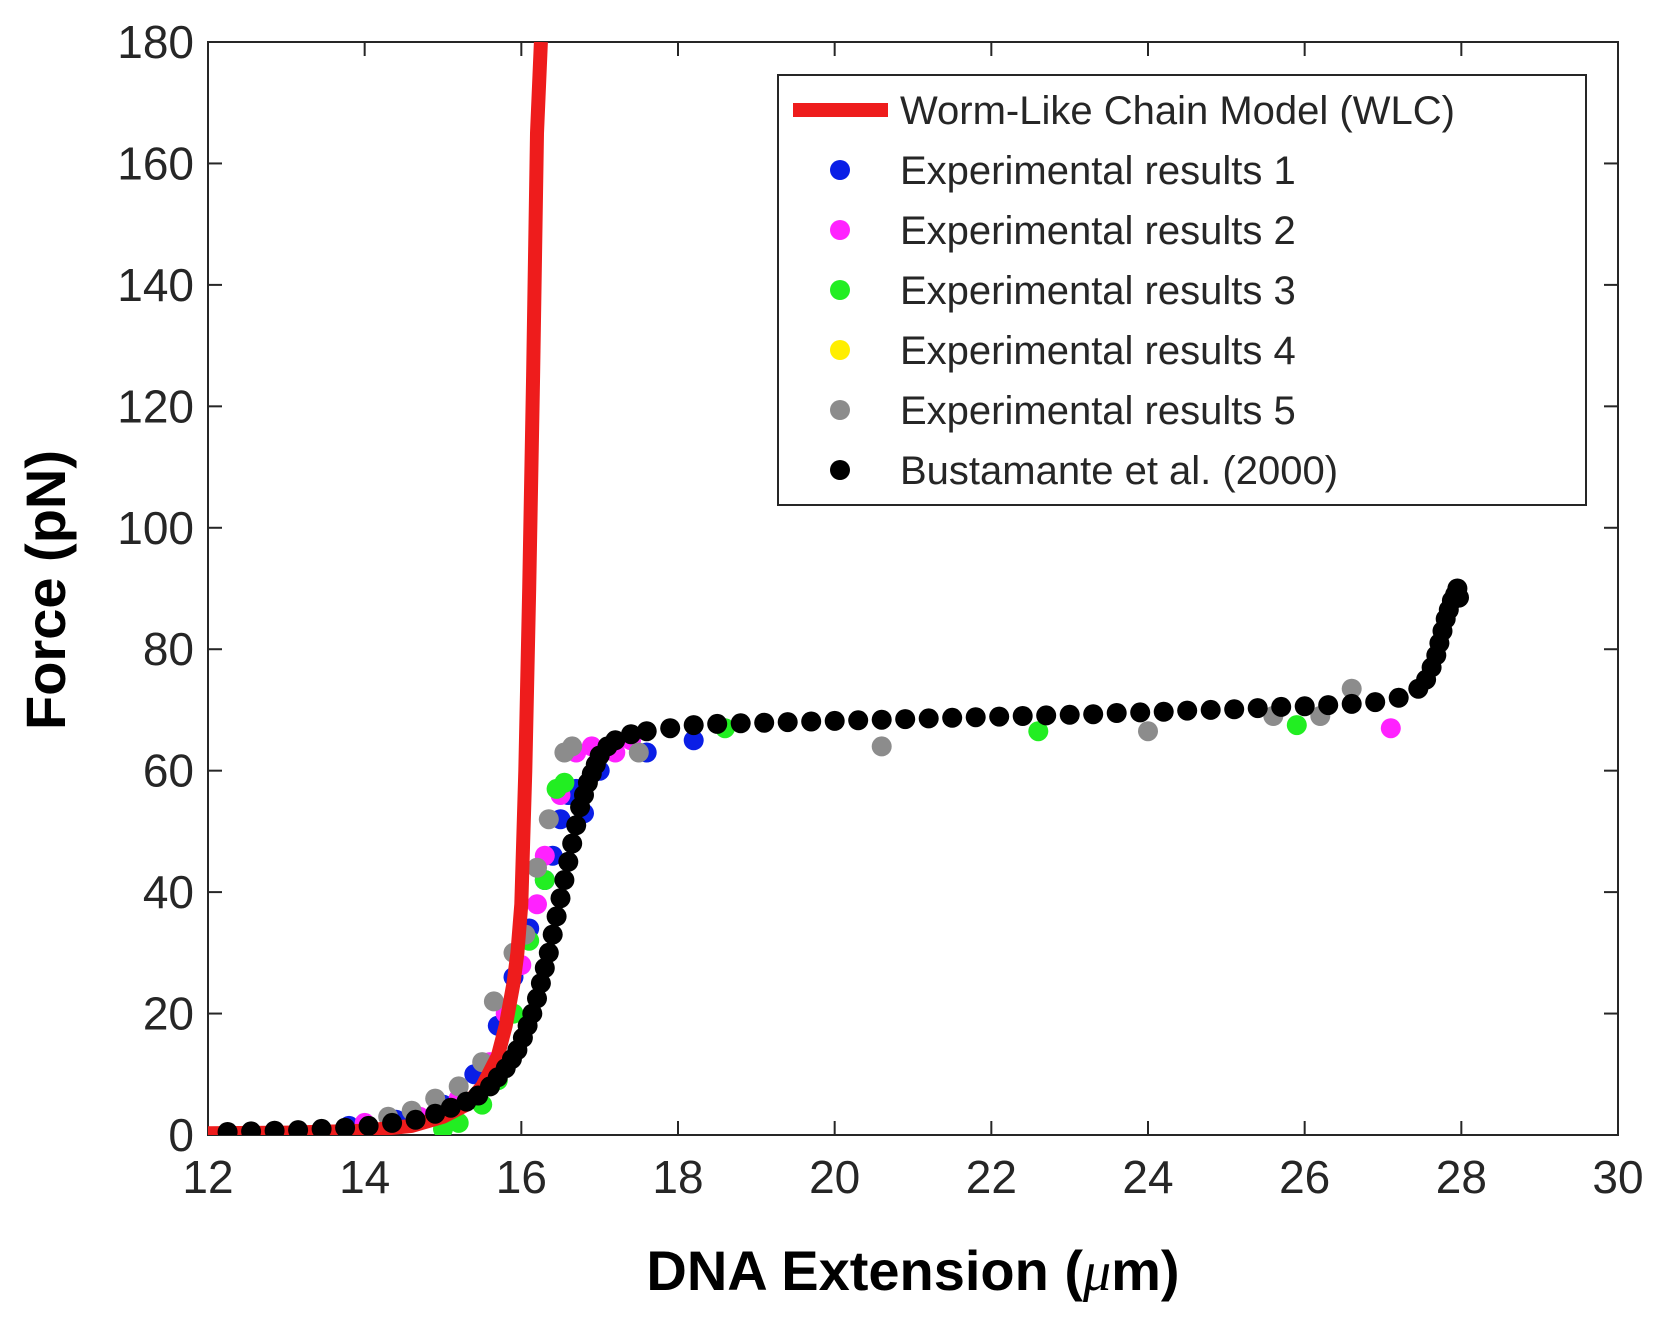 The image size is (1662, 1320). What do you see at coordinates (1098, 351) in the screenshot?
I see `legend-entry-label: Experimental results 4` at bounding box center [1098, 351].